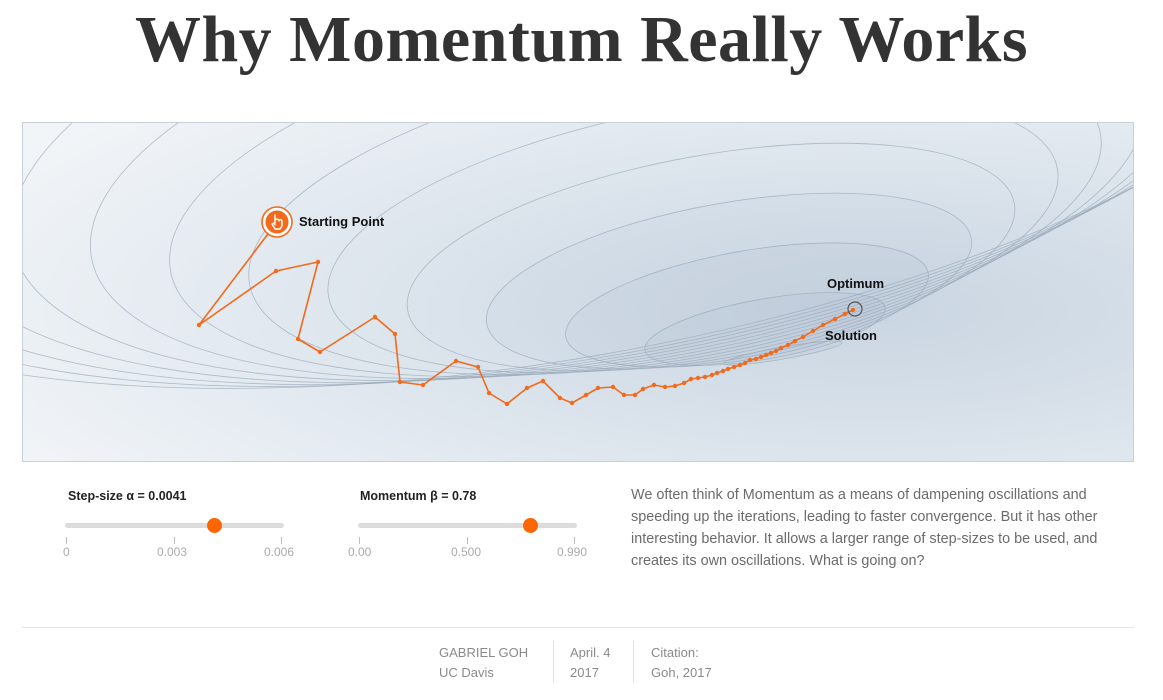 Image resolution: width=1163 pixels, height=700 pixels. I want to click on date-block: April. 4 2017, so click(590, 663).